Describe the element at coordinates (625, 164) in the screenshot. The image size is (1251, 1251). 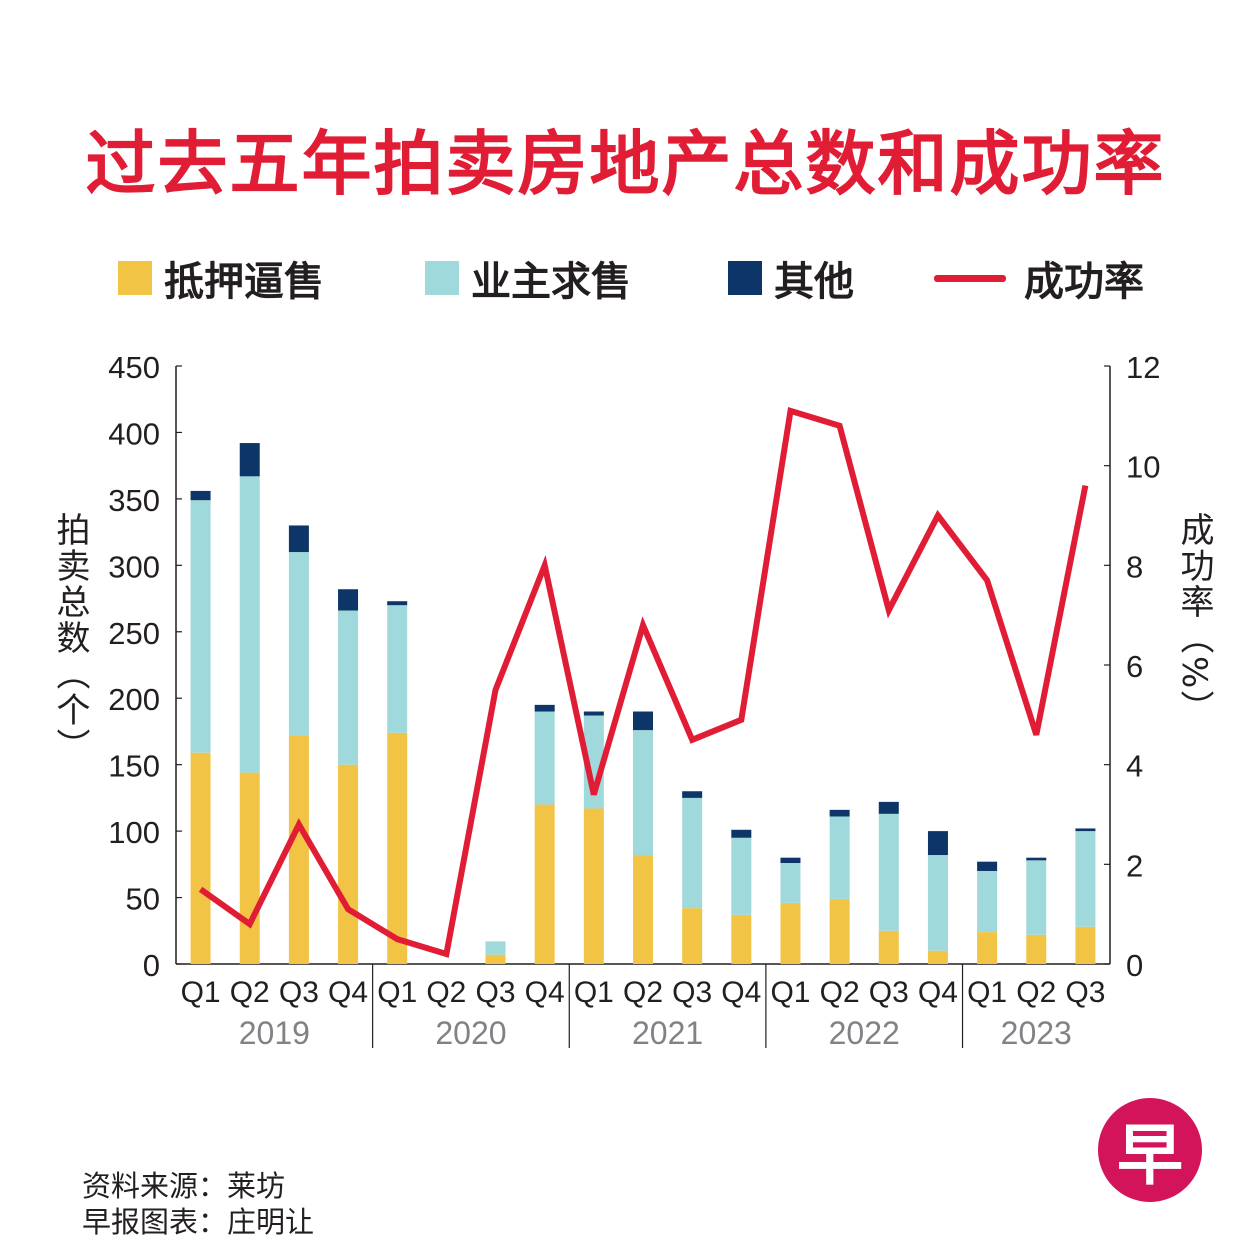
I see `chart-title: 过去五年拍卖房地产总数和成功率` at that location.